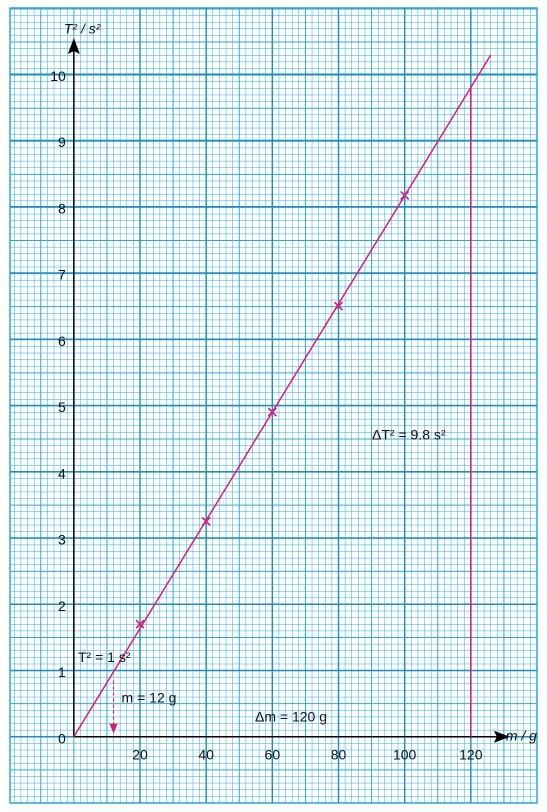 Image resolution: width=547 pixels, height=812 pixels. What do you see at coordinates (62, 606) in the screenshot?
I see `y-tick-label: 2` at bounding box center [62, 606].